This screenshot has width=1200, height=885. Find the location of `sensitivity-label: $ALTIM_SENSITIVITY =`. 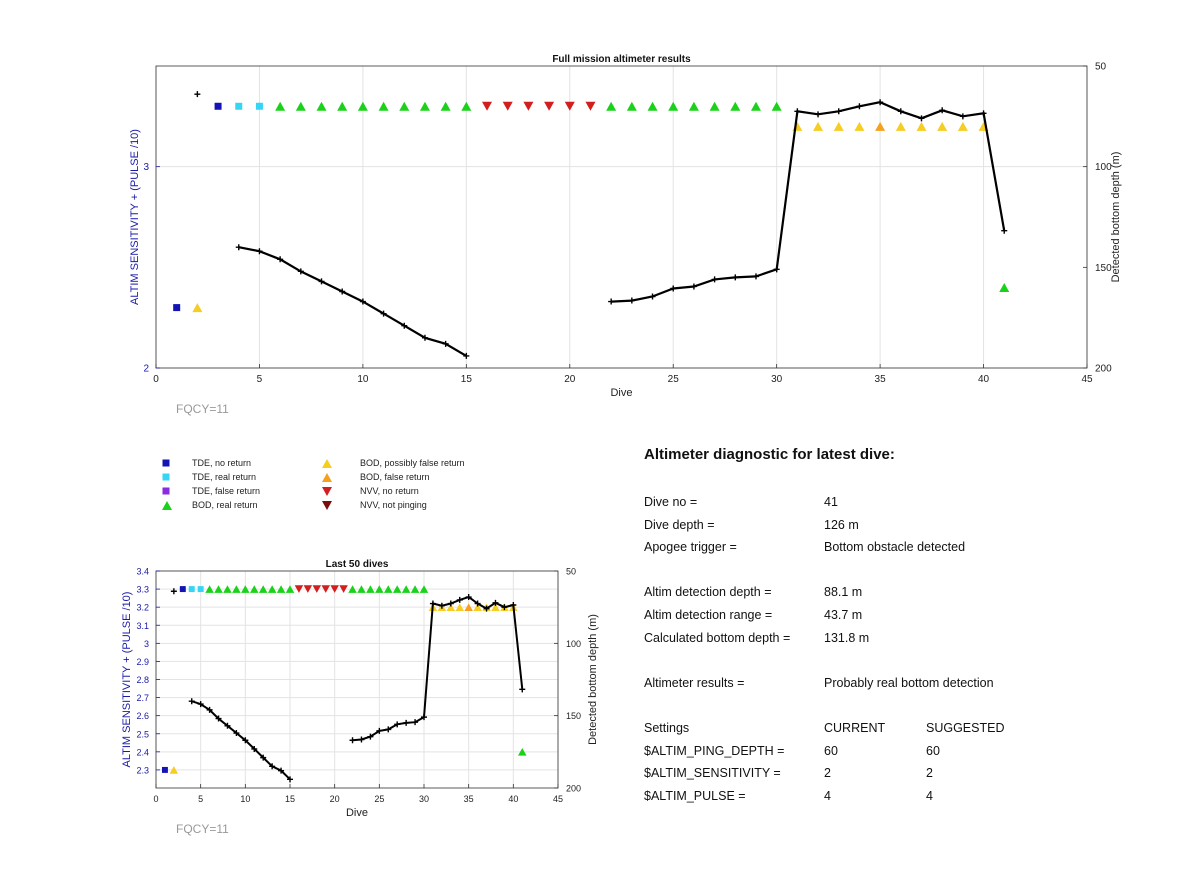

sensitivity-label: $ALTIM_SENSITIVITY = is located at coordinates (712, 773).